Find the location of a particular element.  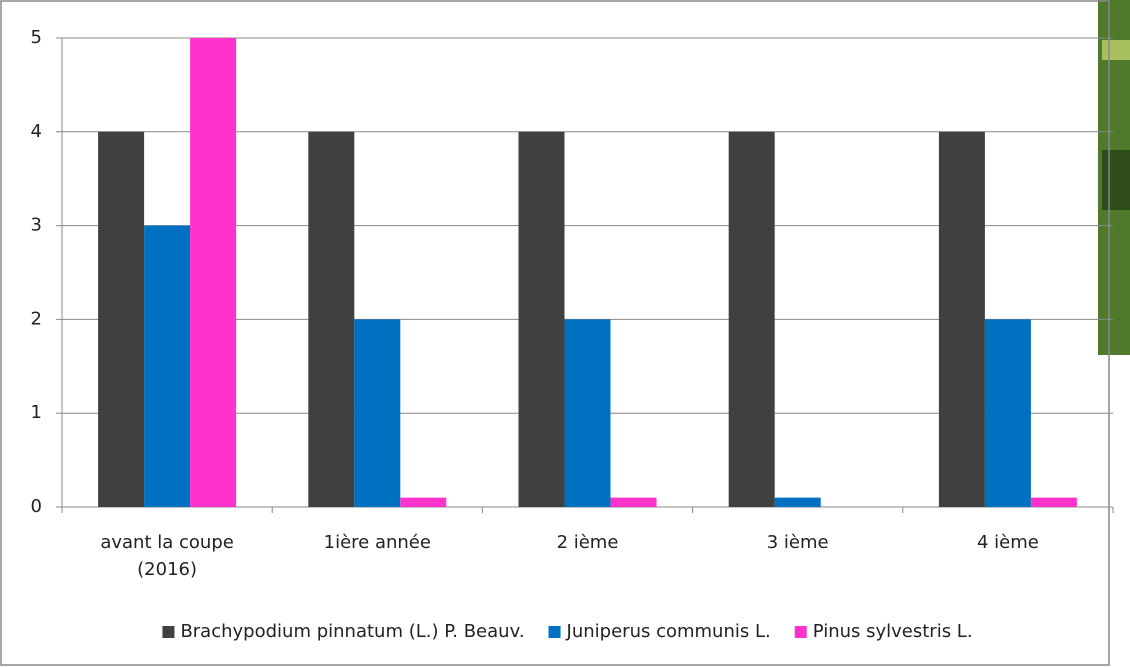

y-tick-label: 2 is located at coordinates (36, 318).